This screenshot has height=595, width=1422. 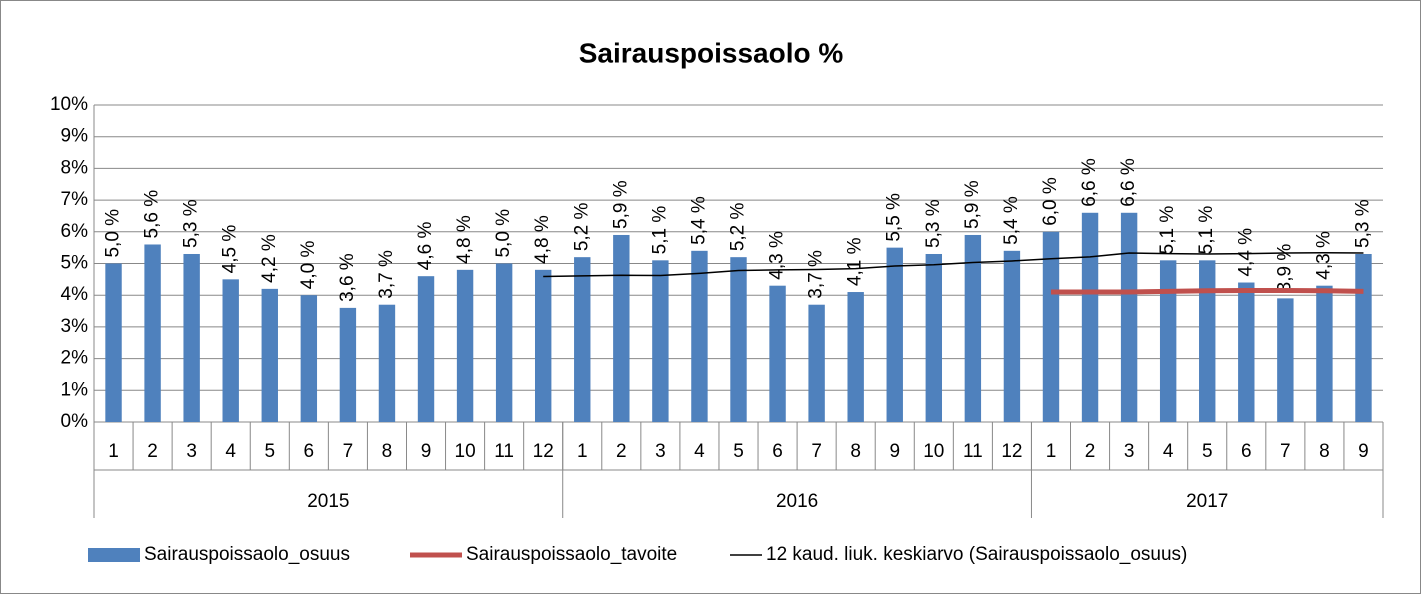 What do you see at coordinates (855, 261) in the screenshot?
I see `data-label: 4,1 %` at bounding box center [855, 261].